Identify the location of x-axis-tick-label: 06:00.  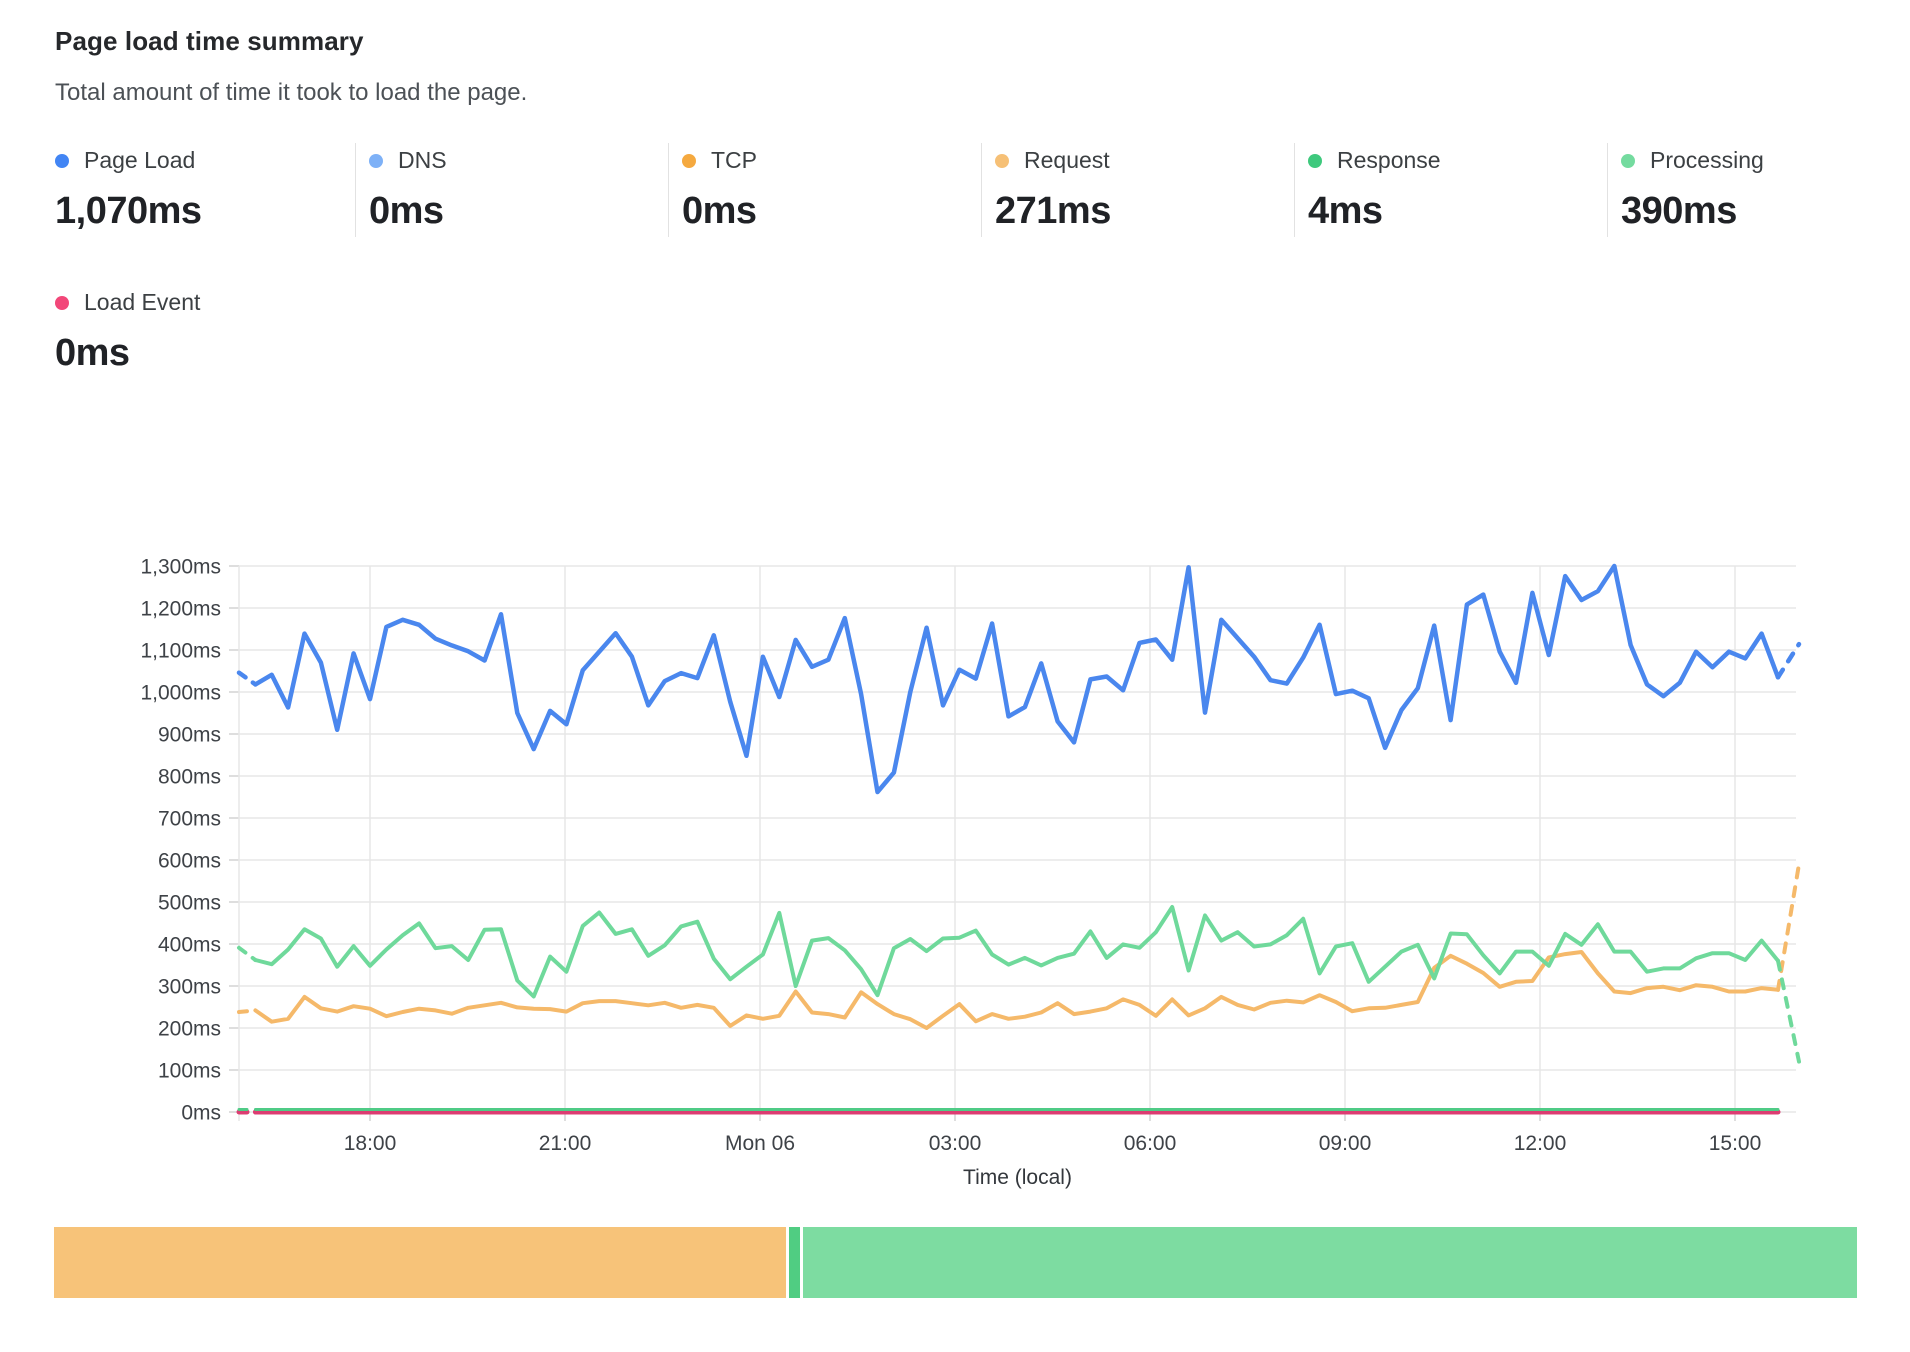
(1150, 1143).